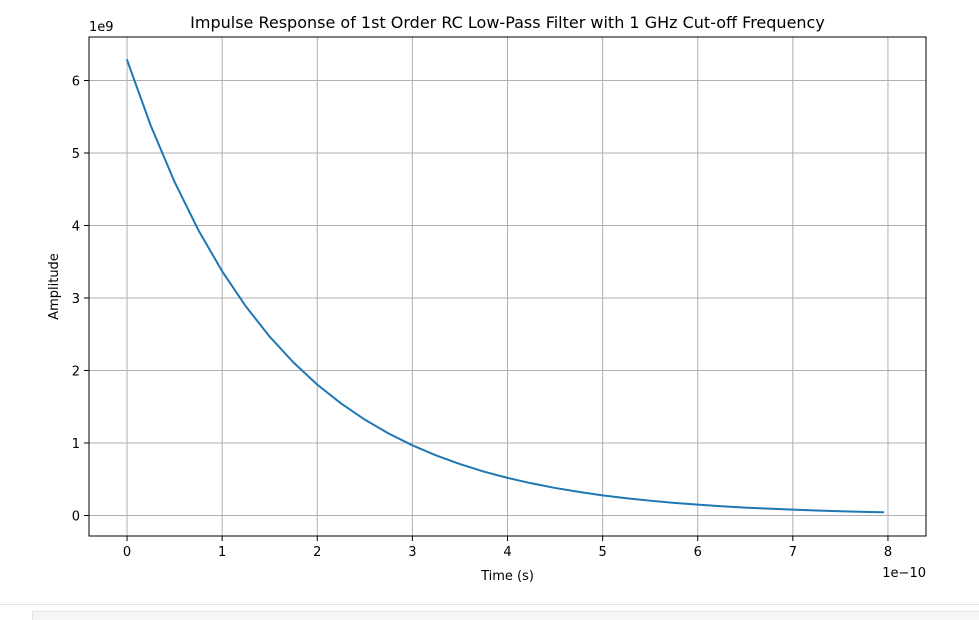 The width and height of the screenshot is (979, 620). What do you see at coordinates (888, 552) in the screenshot?
I see `x-tick-label: 8` at bounding box center [888, 552].